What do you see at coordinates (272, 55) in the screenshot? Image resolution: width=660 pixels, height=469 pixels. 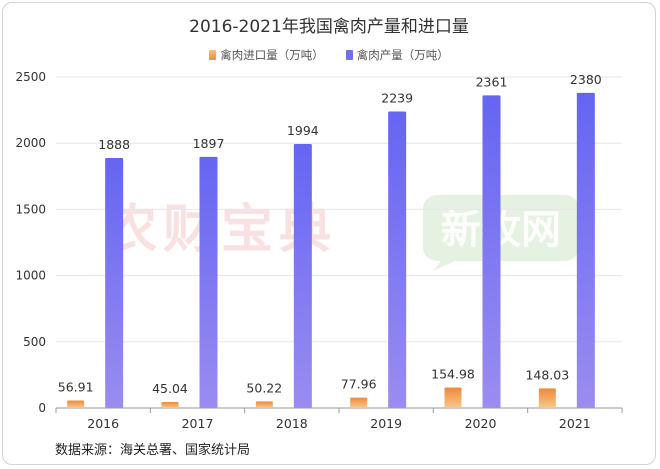 I see `legend-label-import: 禽肉进口量（万吨）` at bounding box center [272, 55].